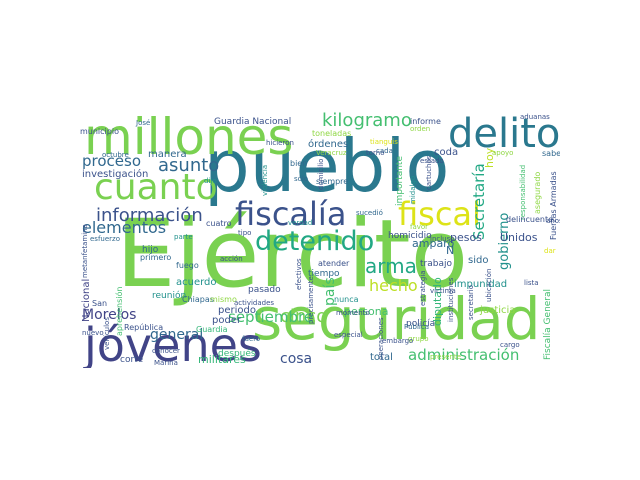 The height and width of the screenshot is (480, 640). What do you see at coordinates (292, 254) in the screenshot?
I see `word: Ejército` at bounding box center [292, 254].